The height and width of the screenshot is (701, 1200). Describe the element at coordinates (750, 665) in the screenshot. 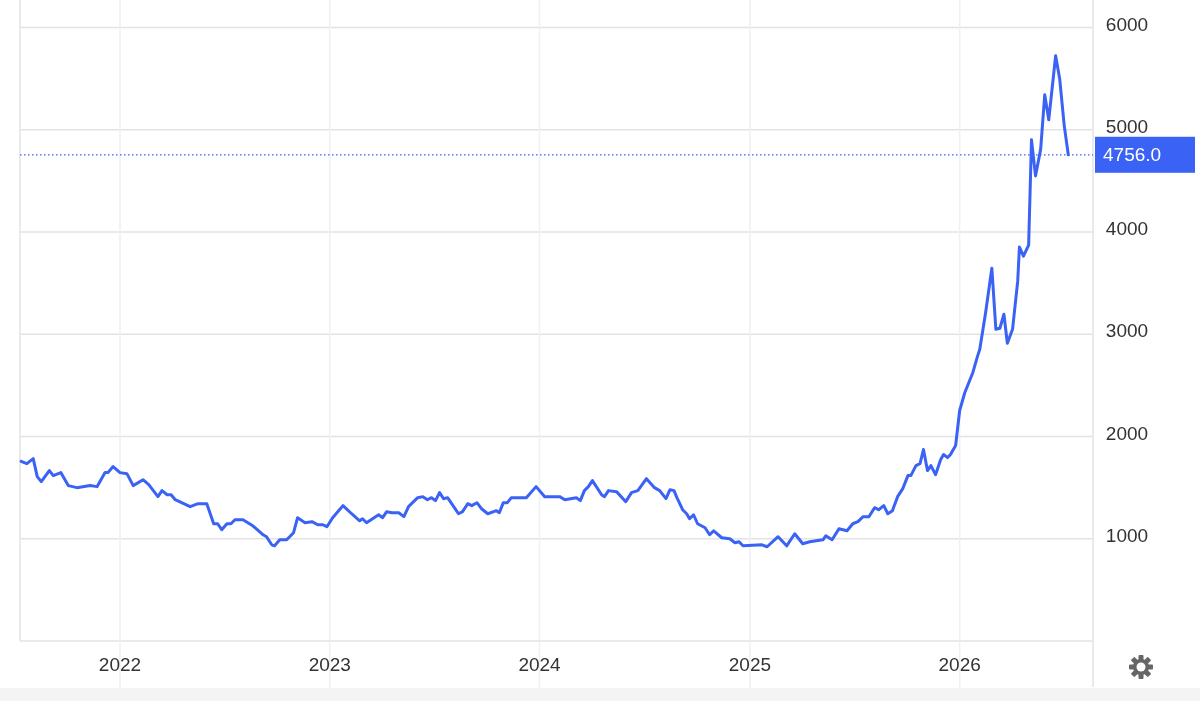

I see `x-tick-label: 2025` at that location.